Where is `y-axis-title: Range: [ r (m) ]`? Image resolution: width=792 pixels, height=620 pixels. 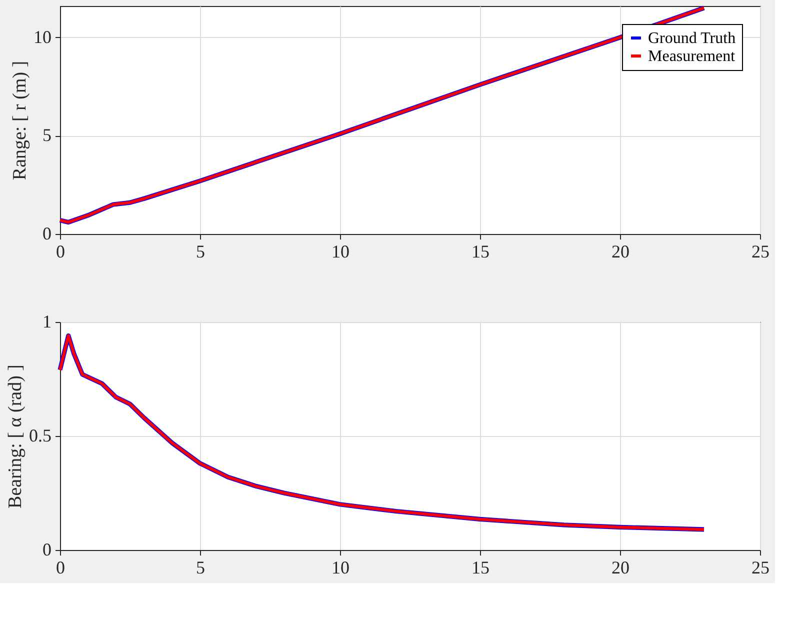 y-axis-title: Range: [ r (m) ] is located at coordinates (20, 120).